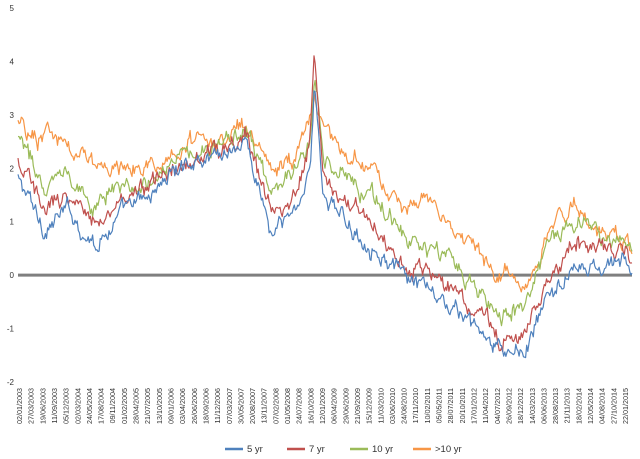 The width and height of the screenshot is (640, 459). Describe the element at coordinates (171, 406) in the screenshot. I see `x-tick-label: 09/01/2006` at that location.